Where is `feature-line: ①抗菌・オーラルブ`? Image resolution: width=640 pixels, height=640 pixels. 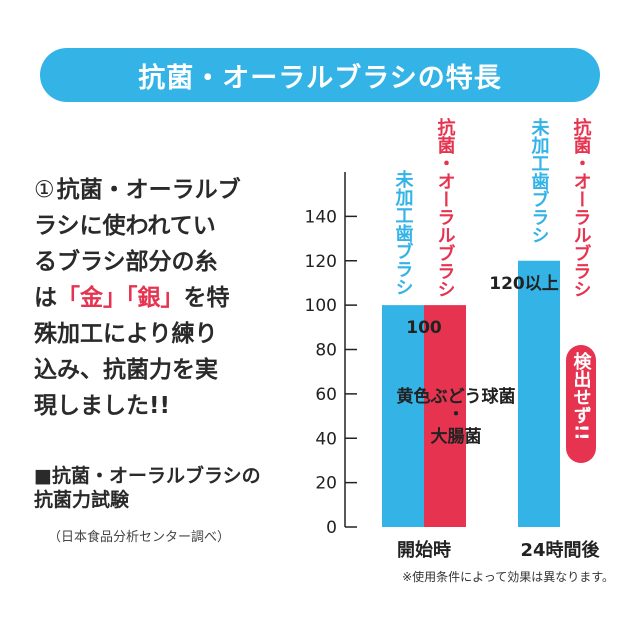 feature-line: ①抗菌・オーラルブ is located at coordinates (164, 190).